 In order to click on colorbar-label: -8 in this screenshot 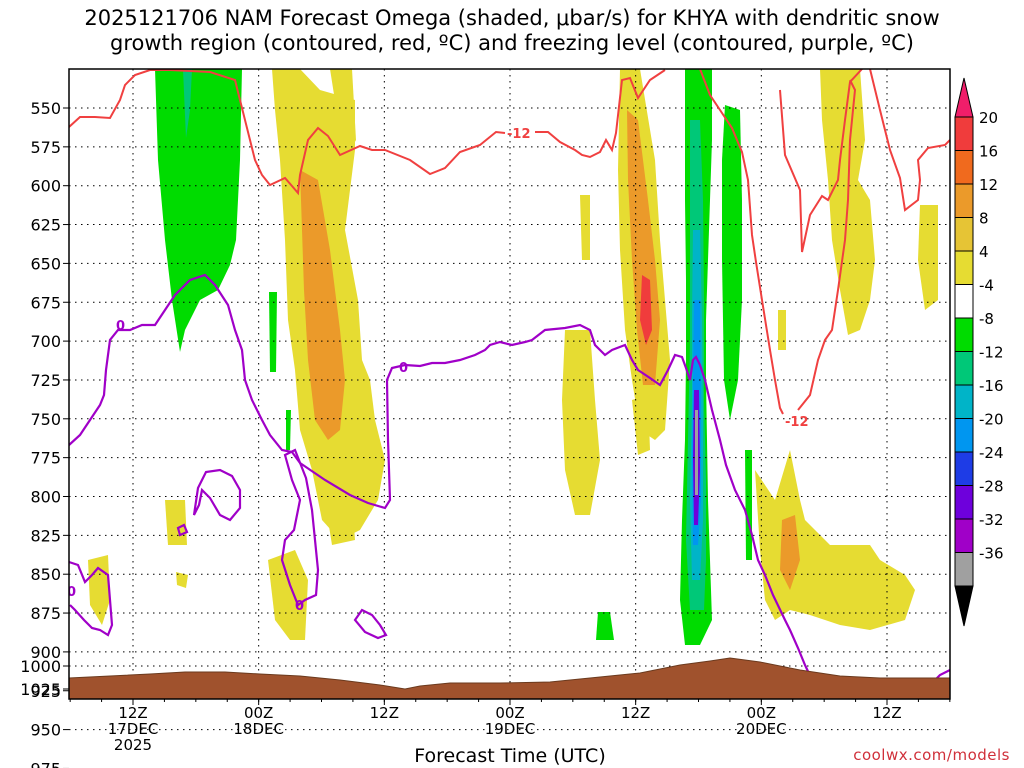, I will do `click(986, 319)`.